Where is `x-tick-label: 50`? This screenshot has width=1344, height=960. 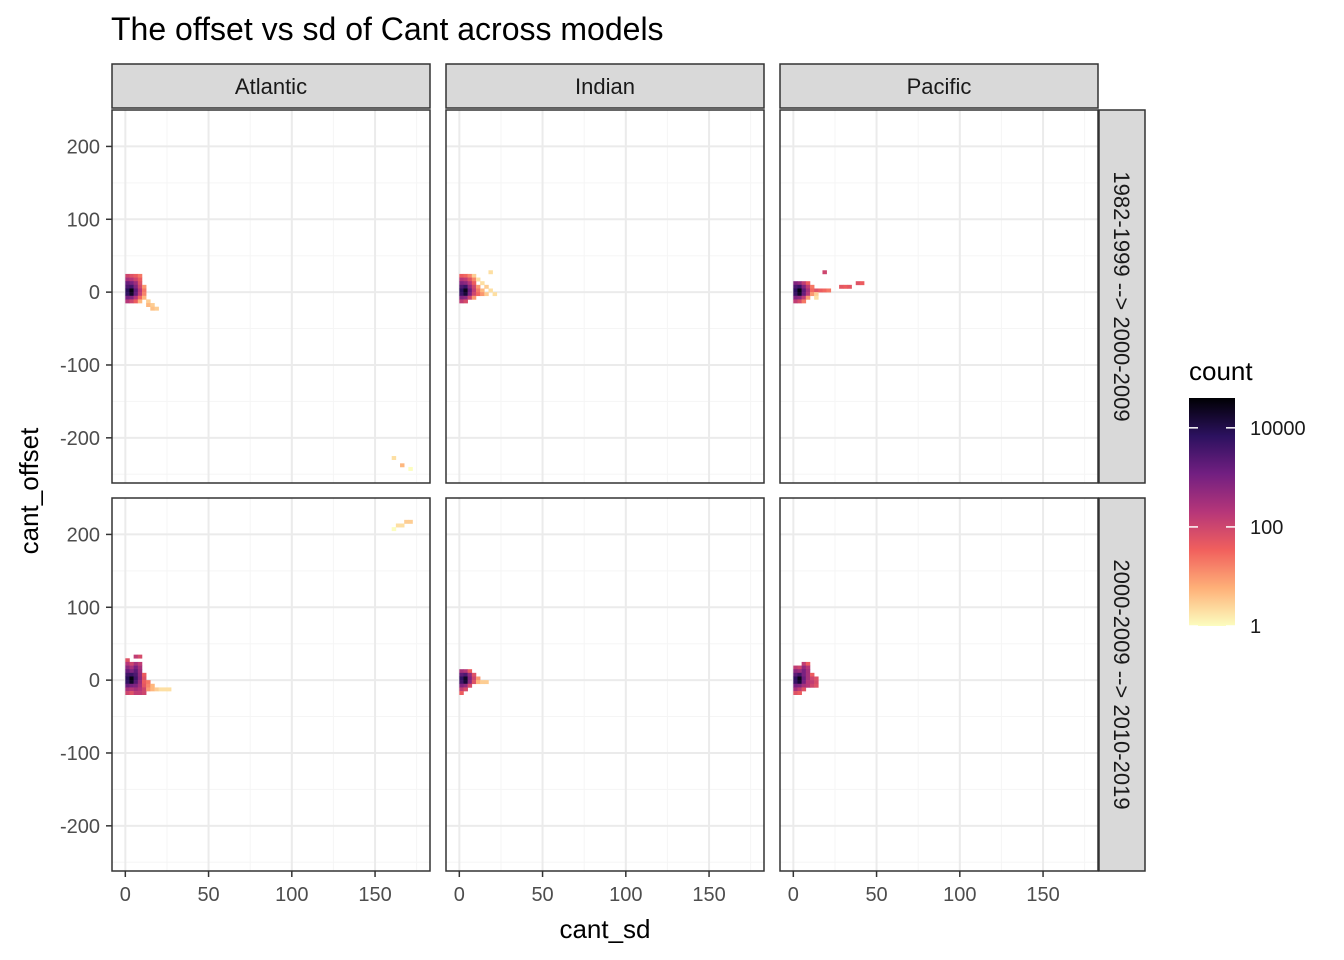 x-tick-label: 50 is located at coordinates (876, 895).